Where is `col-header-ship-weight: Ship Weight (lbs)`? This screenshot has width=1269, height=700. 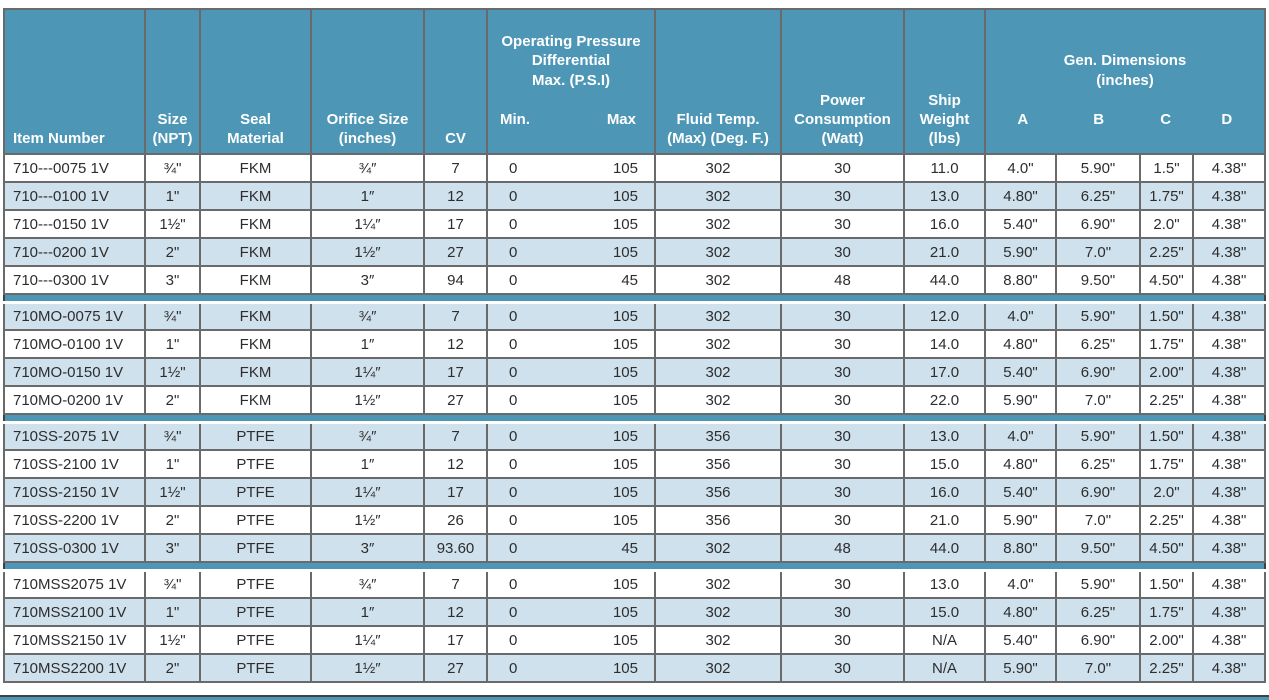
col-header-ship-weight: Ship Weight (lbs) is located at coordinates (944, 81).